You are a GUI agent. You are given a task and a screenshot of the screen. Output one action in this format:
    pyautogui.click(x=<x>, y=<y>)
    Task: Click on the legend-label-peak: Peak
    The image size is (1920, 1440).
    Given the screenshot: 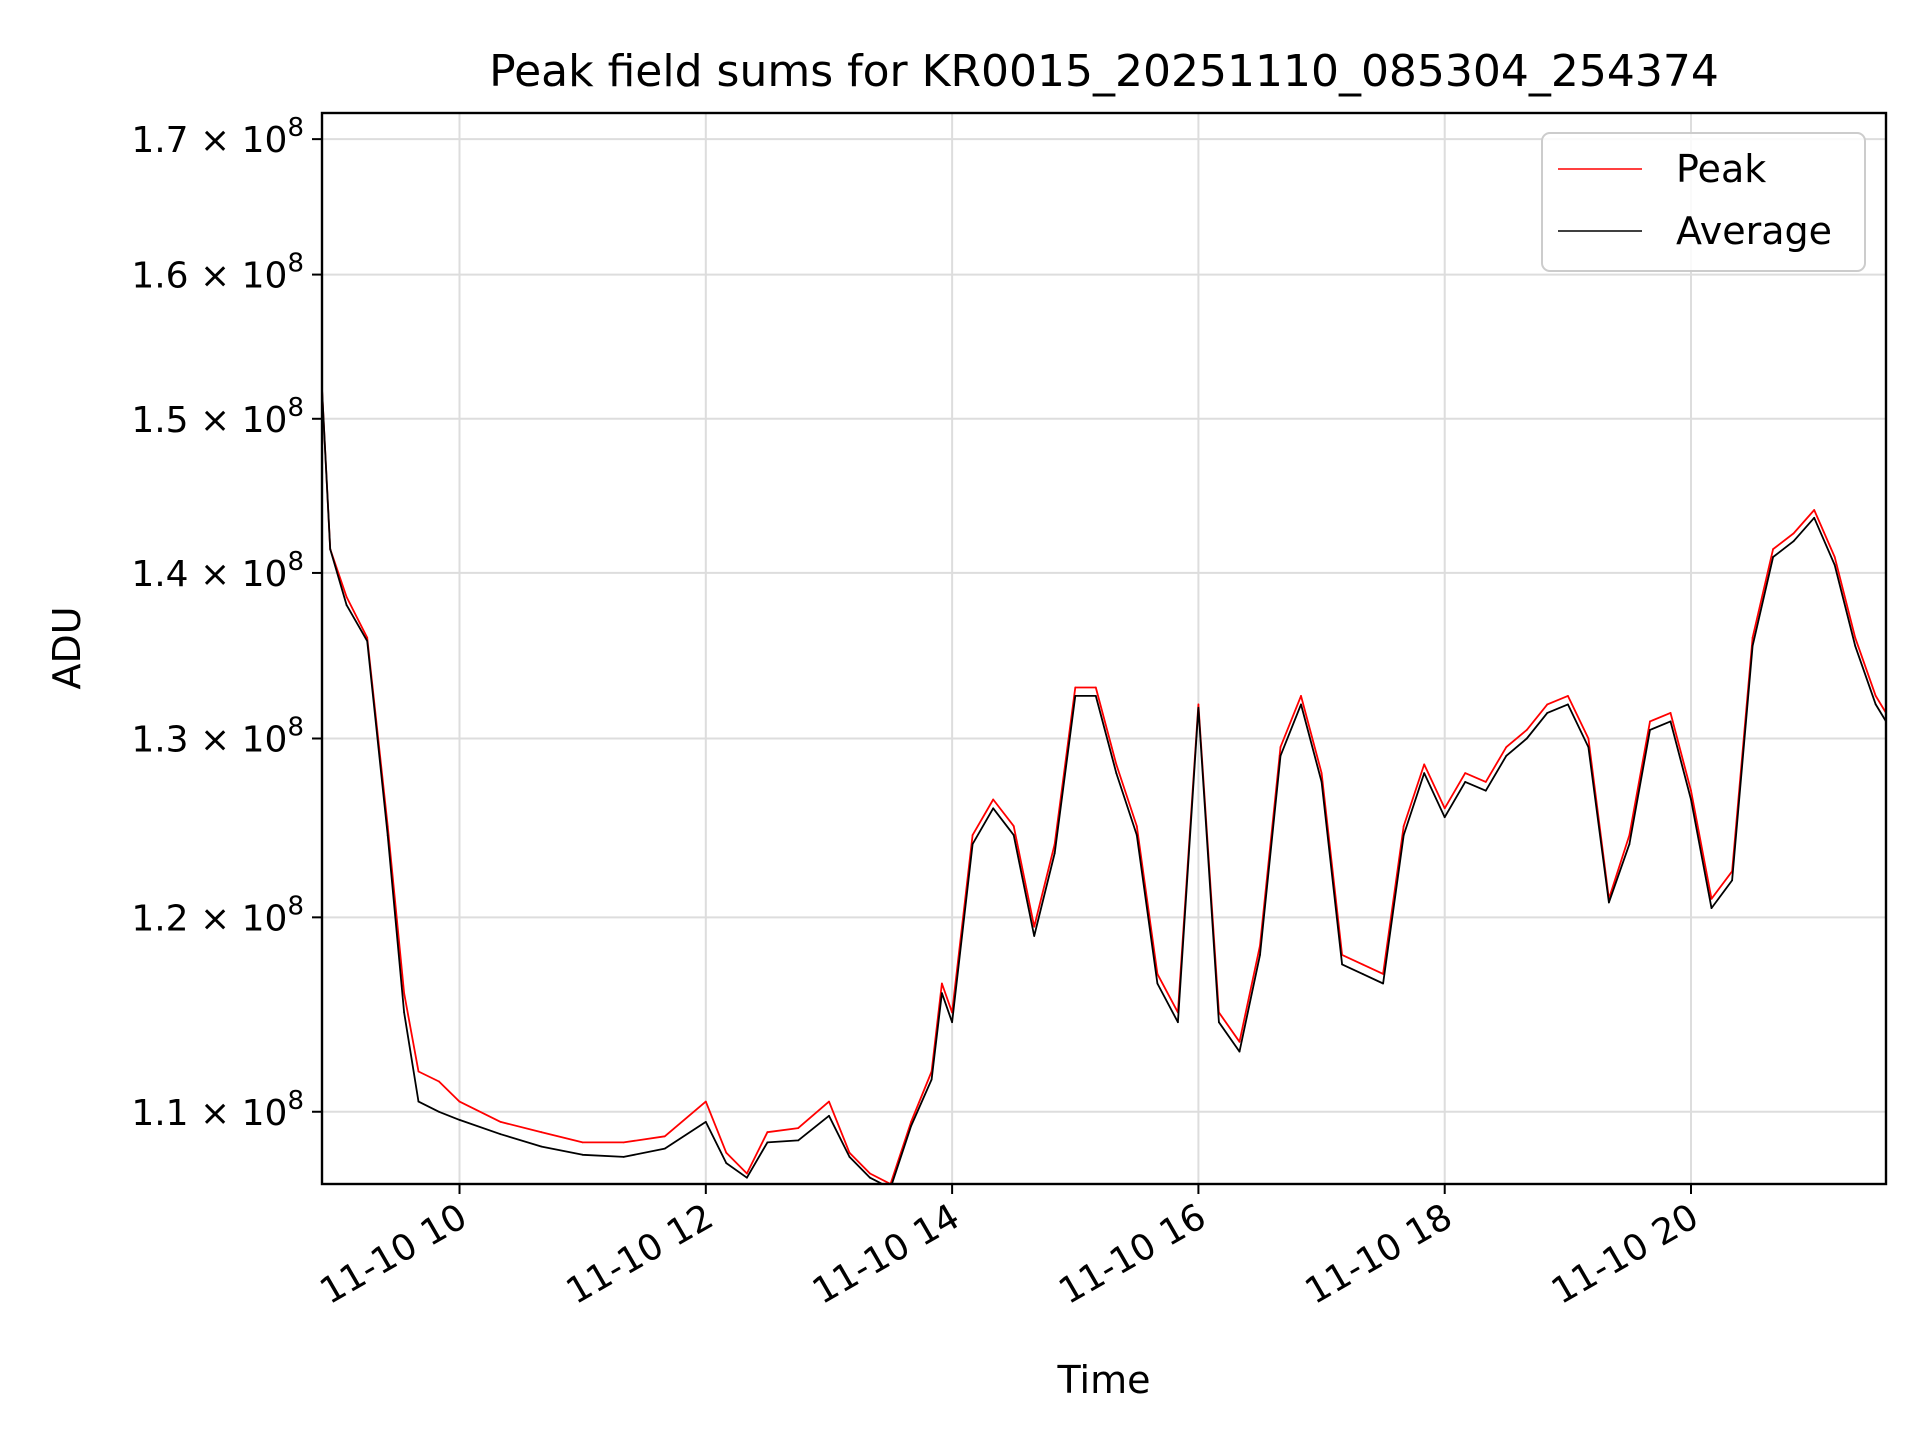 What is the action you would take?
    pyautogui.click(x=1721, y=169)
    